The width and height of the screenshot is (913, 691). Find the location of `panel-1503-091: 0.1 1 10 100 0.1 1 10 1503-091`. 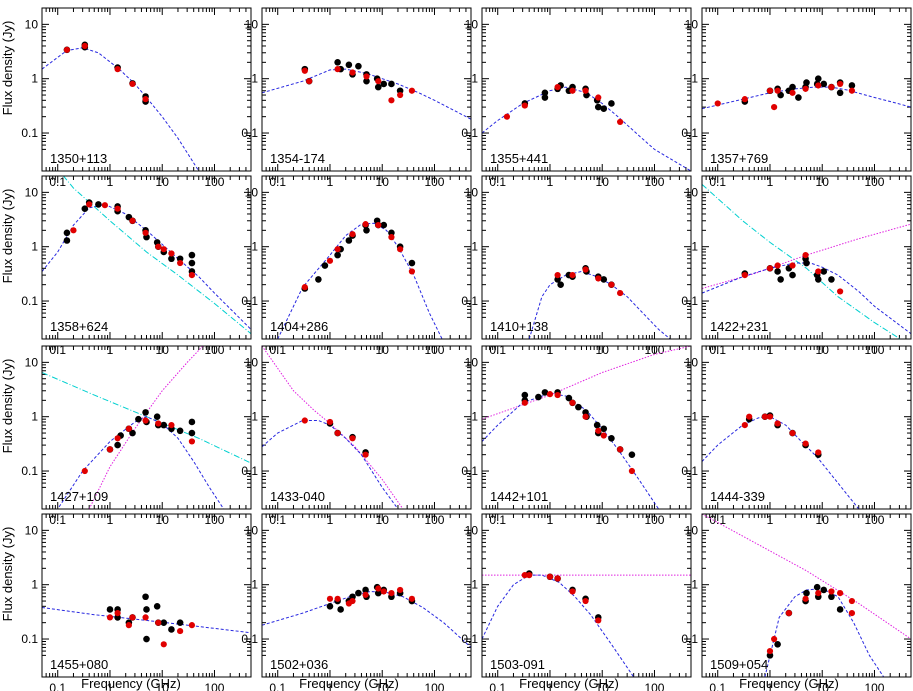

panel-1503-091: 0.1 1 10 100 0.1 1 10 1503-091 is located at coordinates (576, 602).